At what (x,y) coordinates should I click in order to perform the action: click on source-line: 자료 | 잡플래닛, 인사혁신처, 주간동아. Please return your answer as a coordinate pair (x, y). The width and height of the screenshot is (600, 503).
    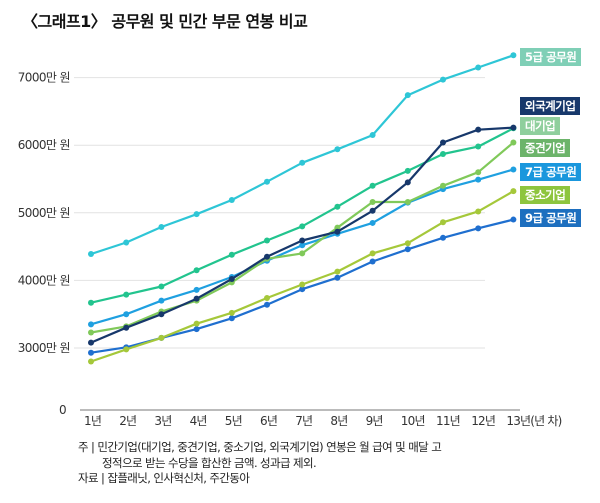
    Looking at the image, I should click on (164, 478).